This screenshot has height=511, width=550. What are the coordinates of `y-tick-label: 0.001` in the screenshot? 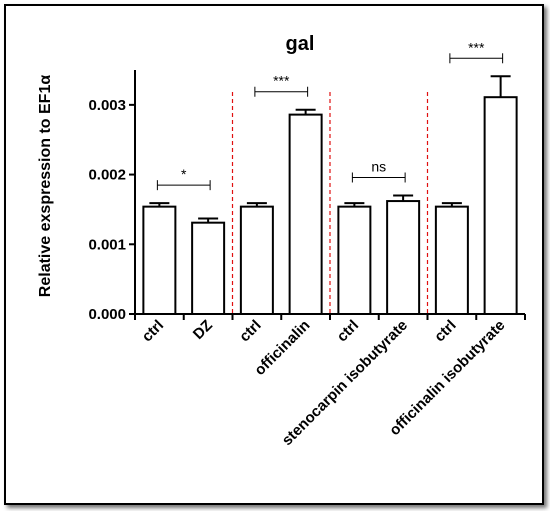 It's located at (107, 244).